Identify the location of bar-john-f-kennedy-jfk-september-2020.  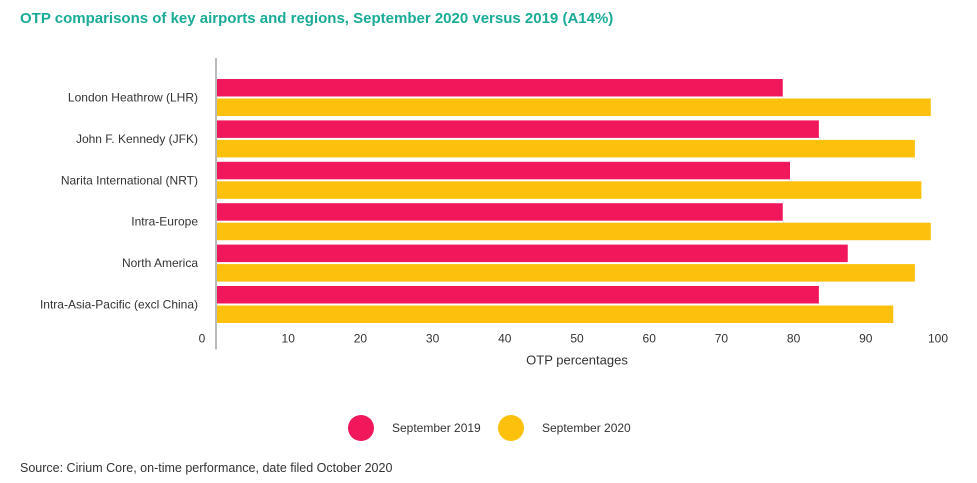
(566, 148).